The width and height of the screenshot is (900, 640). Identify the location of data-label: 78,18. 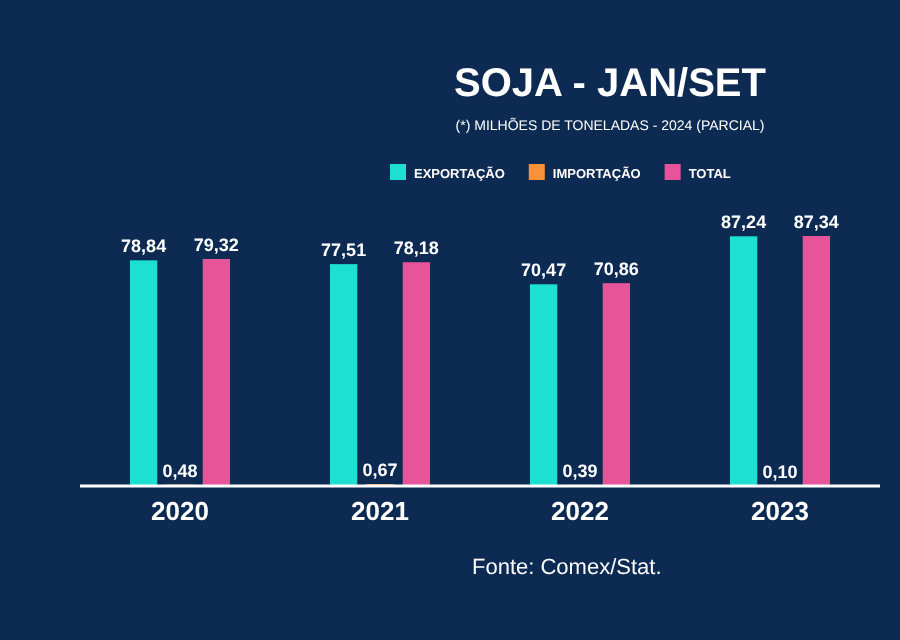
(416, 248).